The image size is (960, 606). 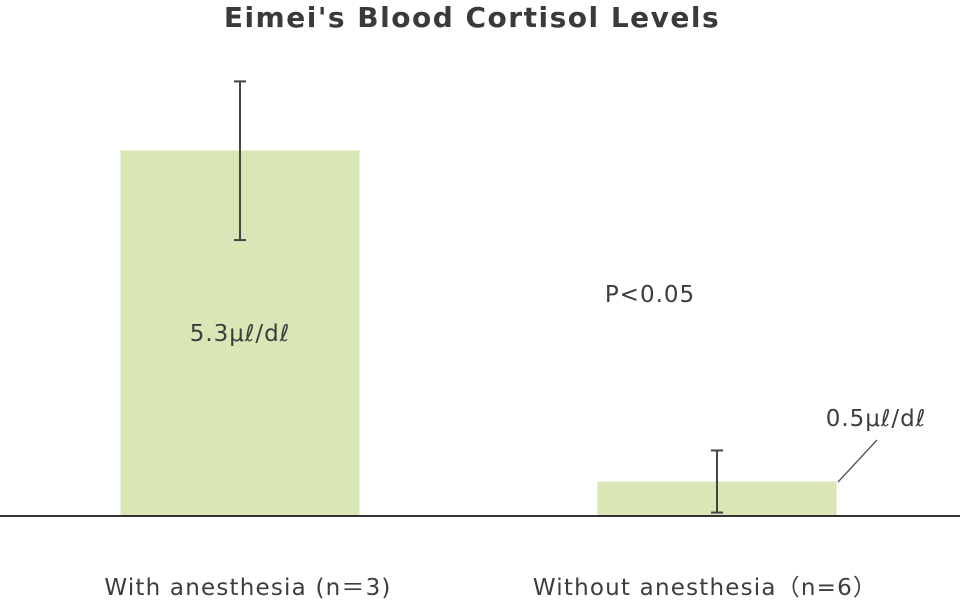 I want to click on significance-annotation: P<0.05, so click(x=650, y=295).